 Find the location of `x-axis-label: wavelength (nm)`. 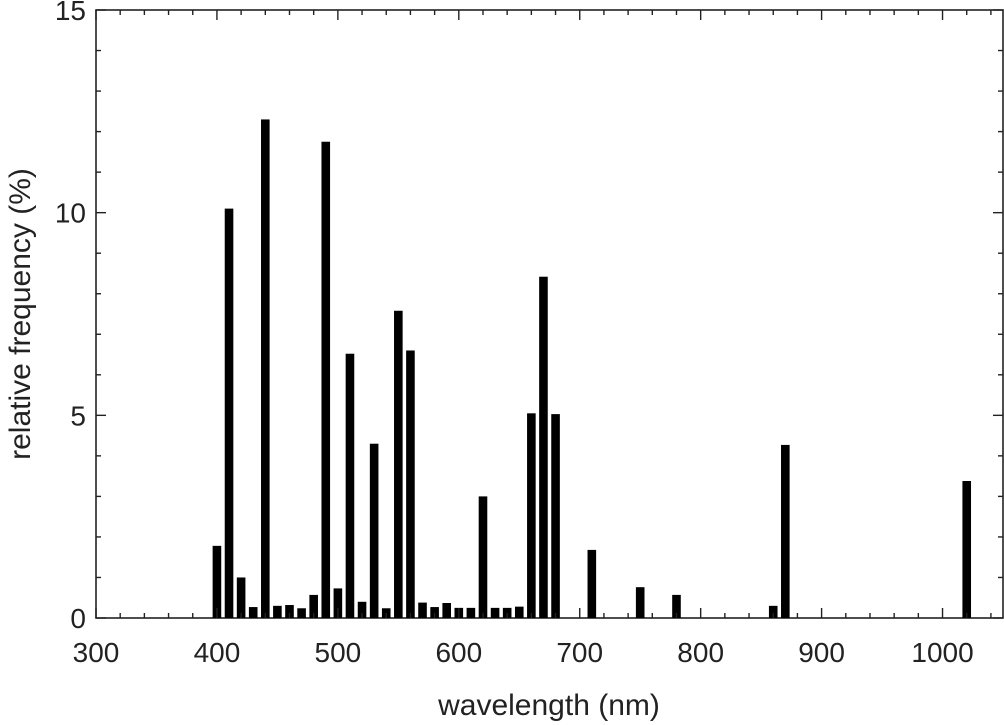

x-axis-label: wavelength (nm) is located at coordinates (548, 705).